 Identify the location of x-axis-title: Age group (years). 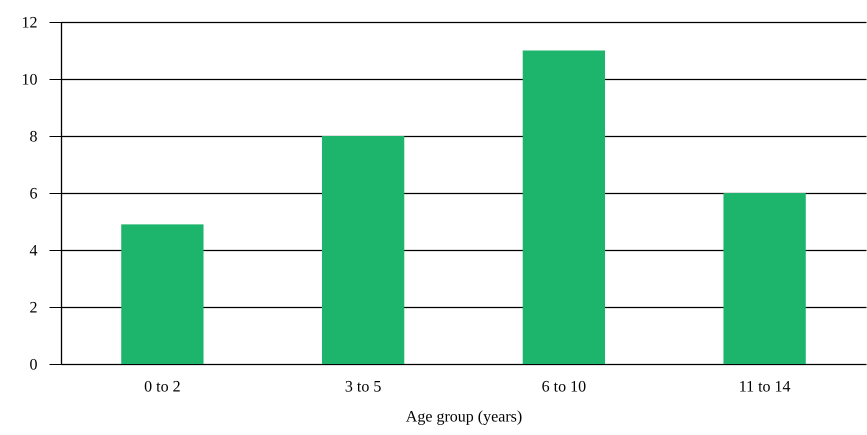
(464, 417).